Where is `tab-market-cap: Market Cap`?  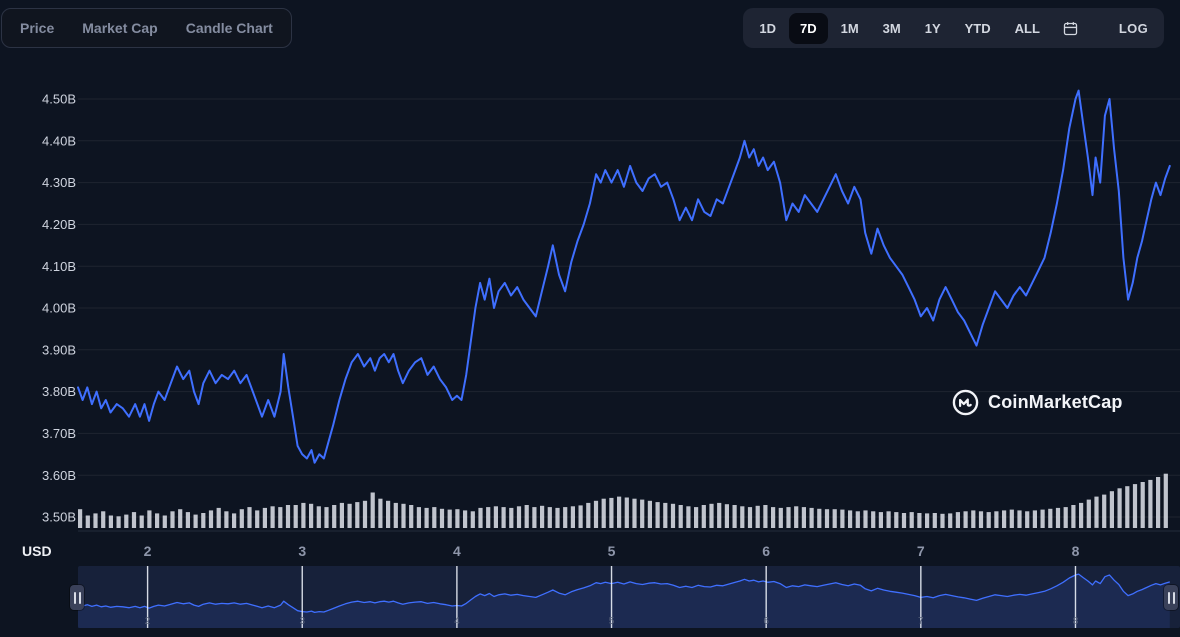
tab-market-cap: Market Cap is located at coordinates (119, 28).